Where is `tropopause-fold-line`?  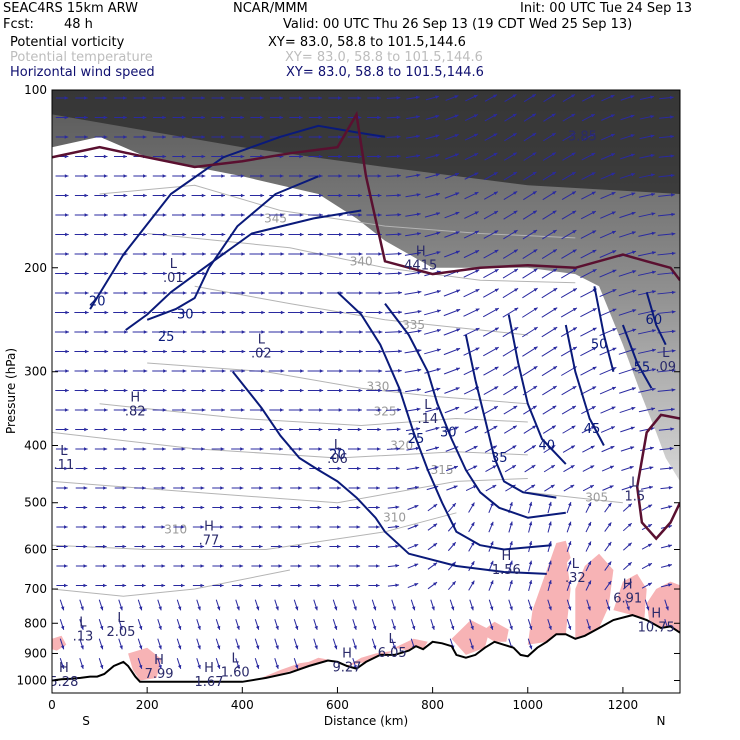 tropopause-fold-line is located at coordinates (657, 477).